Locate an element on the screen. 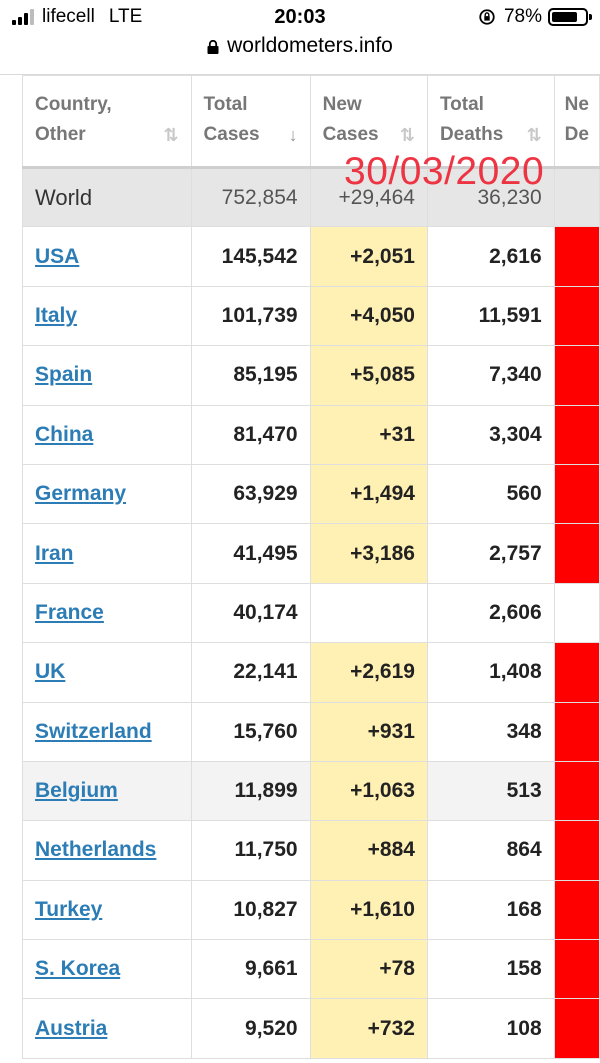 Image resolution: width=600 pixels, height=1063 pixels. country-cell: Italy is located at coordinates (107, 316).